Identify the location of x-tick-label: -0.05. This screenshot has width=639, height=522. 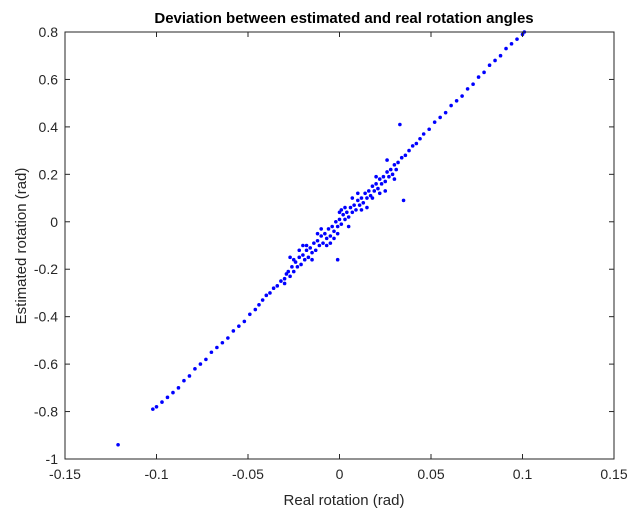
(248, 474).